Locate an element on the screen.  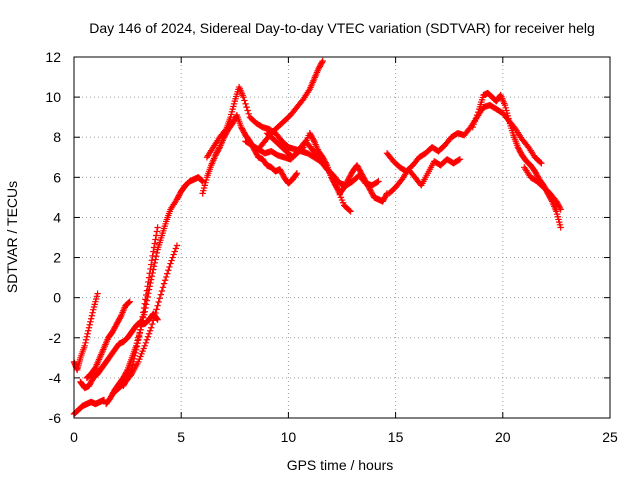
y-tick-label: 8 is located at coordinates (57, 137).